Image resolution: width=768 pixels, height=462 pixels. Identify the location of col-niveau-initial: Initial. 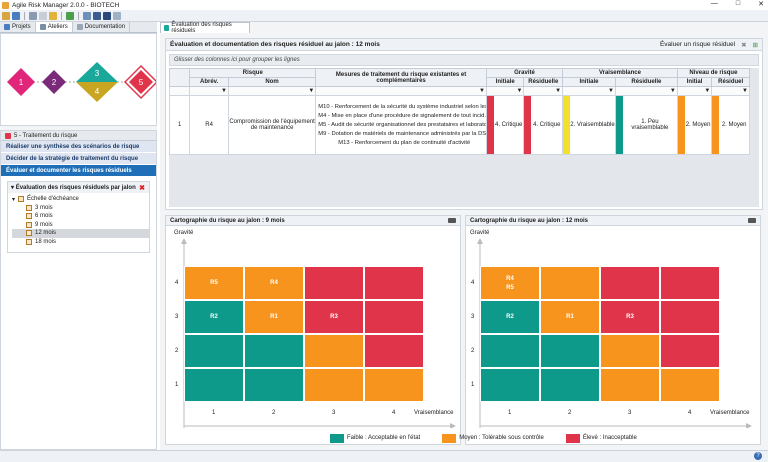
(694, 82).